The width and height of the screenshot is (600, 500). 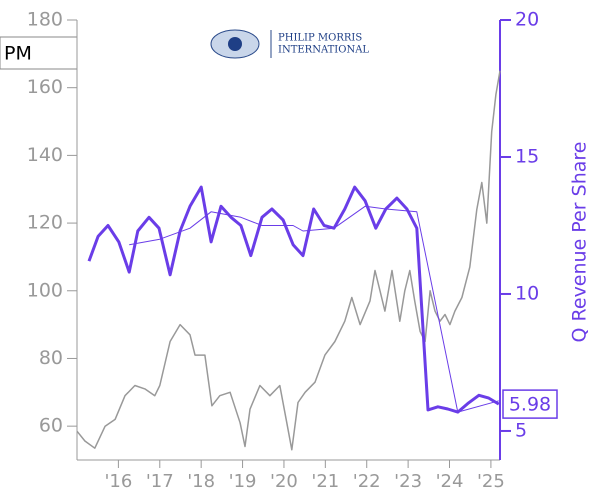 I want to click on ticker: PM, so click(x=18, y=54).